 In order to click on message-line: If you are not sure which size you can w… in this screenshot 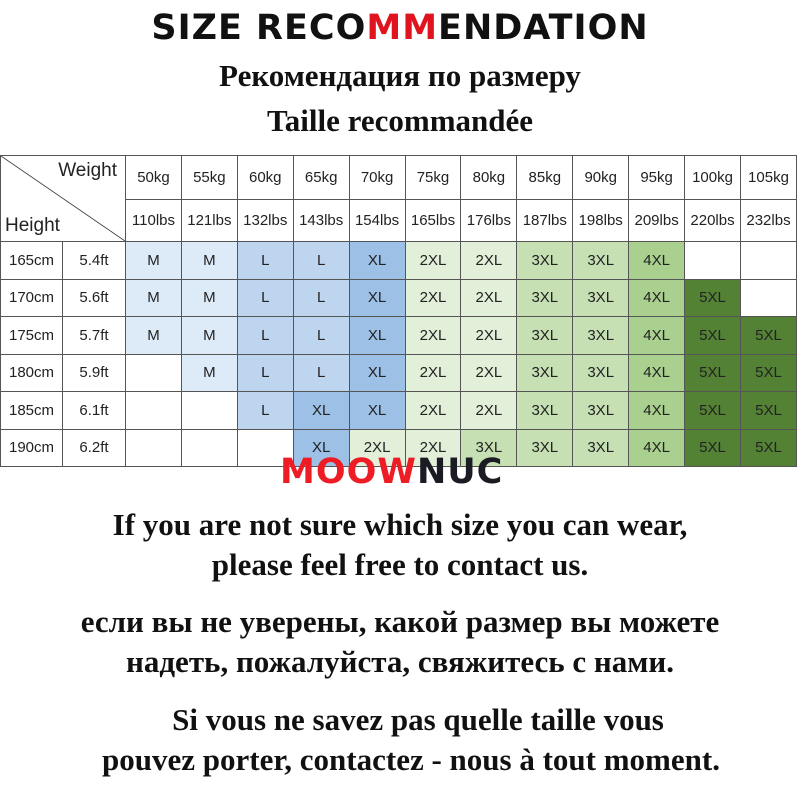, I will do `click(400, 524)`.